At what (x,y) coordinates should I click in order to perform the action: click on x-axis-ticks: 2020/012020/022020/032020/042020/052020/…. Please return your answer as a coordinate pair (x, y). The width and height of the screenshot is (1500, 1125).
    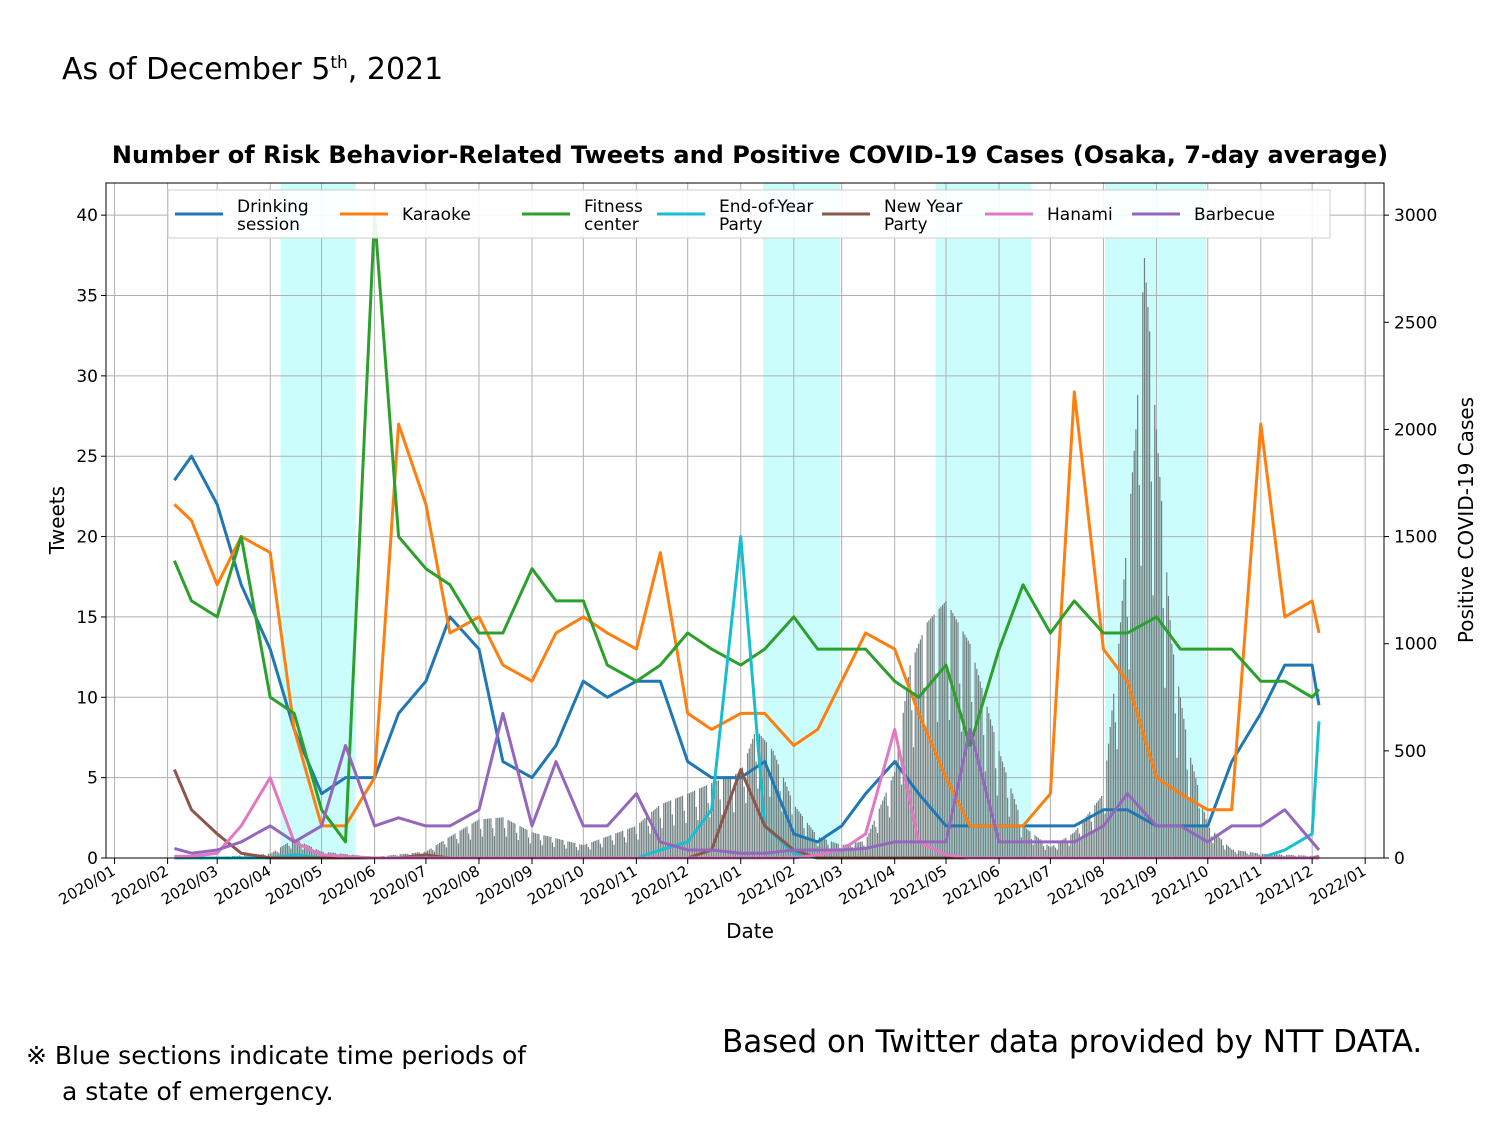
    Looking at the image, I should click on (712, 883).